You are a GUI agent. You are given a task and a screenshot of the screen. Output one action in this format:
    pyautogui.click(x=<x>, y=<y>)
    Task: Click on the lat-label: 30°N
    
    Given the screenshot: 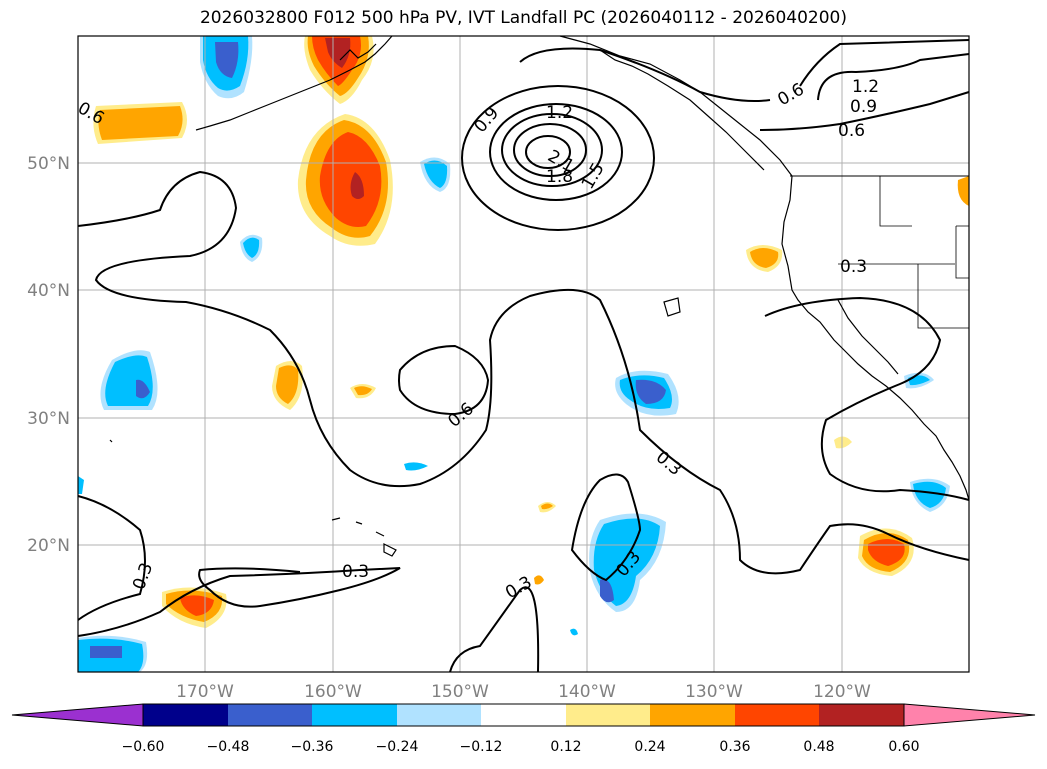 What is the action you would take?
    pyautogui.click(x=48, y=419)
    